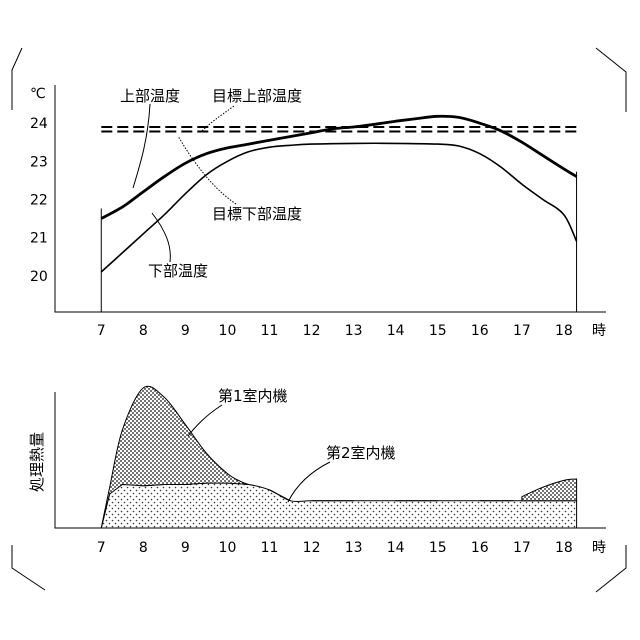 The height and width of the screenshot is (640, 640). I want to click on top-y-tick-1: 21, so click(39, 239).